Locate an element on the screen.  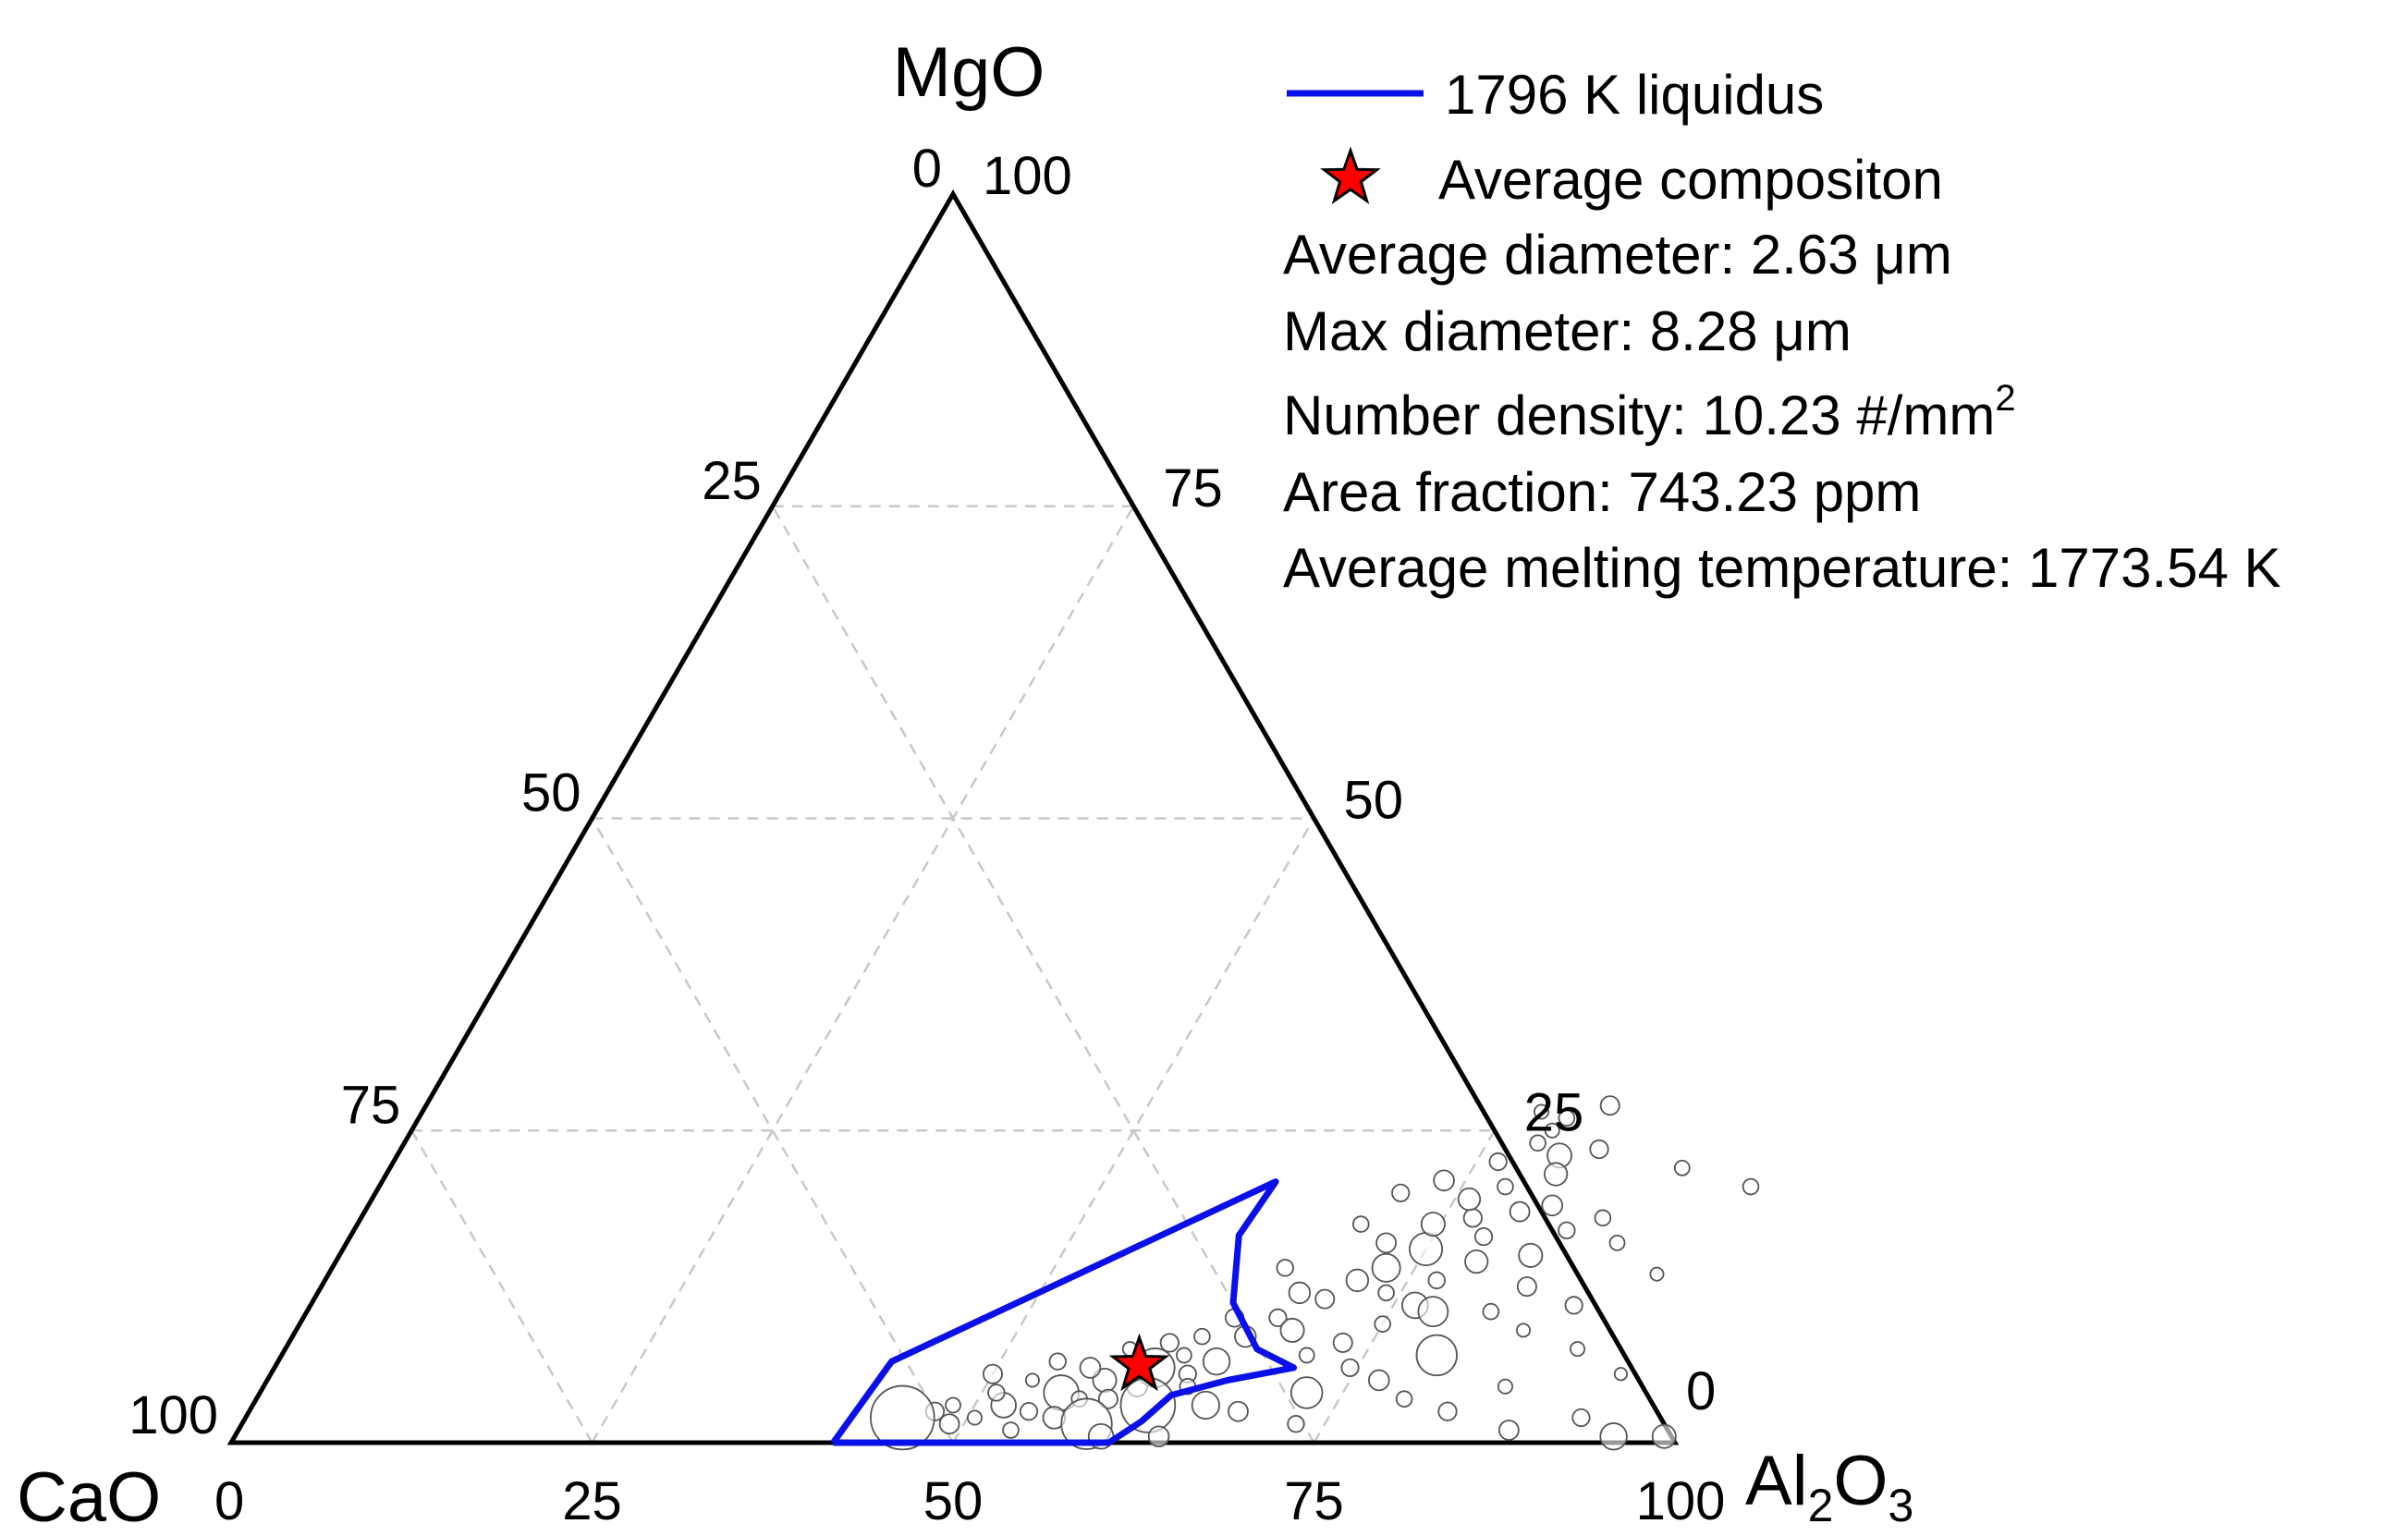
axis-title-cao: CaO is located at coordinates (89, 1497).